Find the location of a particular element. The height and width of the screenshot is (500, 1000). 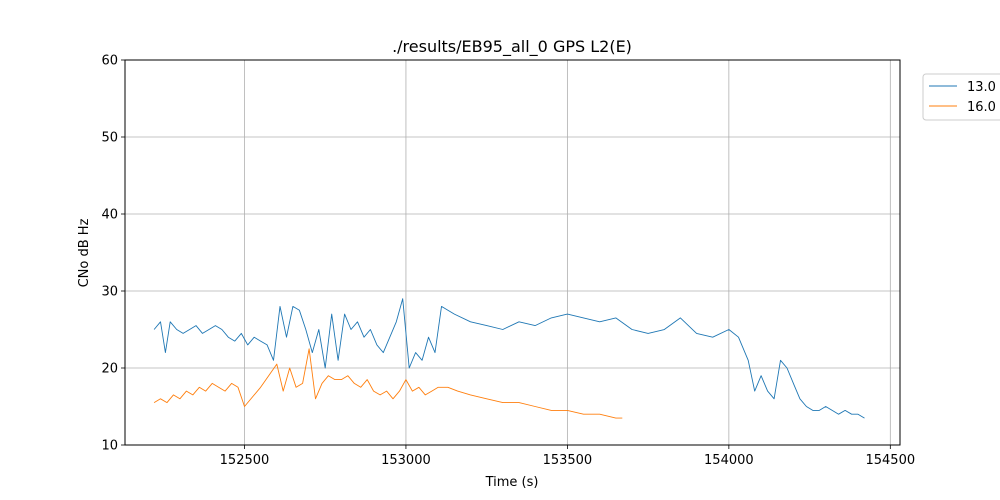

legend-label-series-1: 13.0 is located at coordinates (981, 87).